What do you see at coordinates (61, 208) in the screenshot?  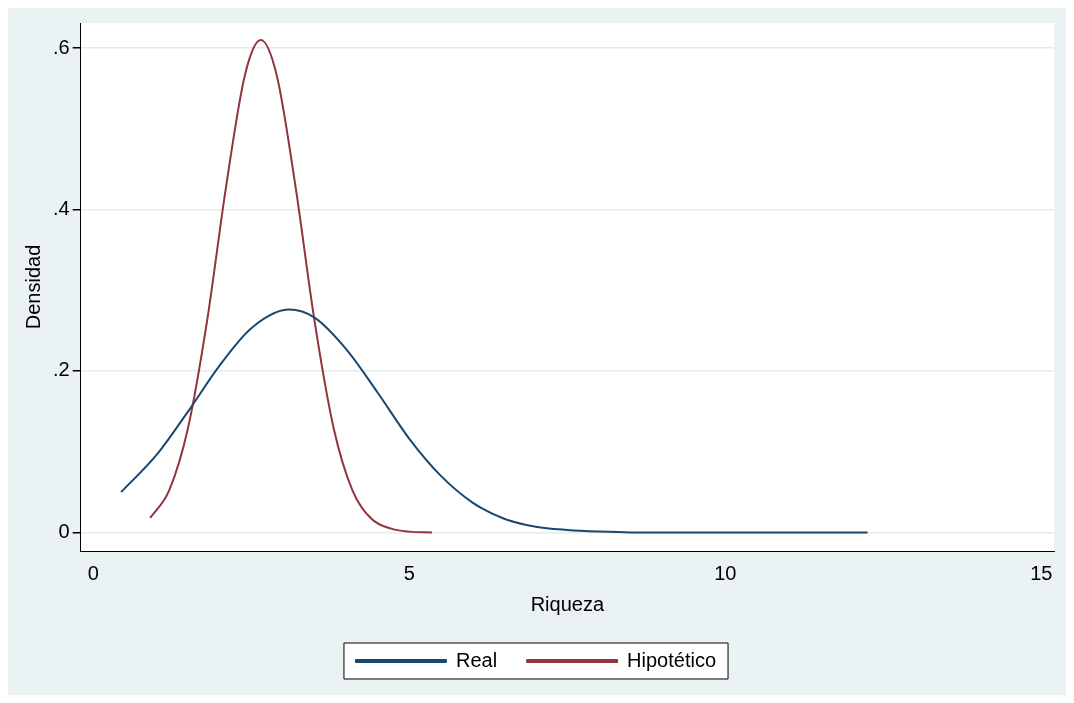 I see `y-tick-label: .4` at bounding box center [61, 208].